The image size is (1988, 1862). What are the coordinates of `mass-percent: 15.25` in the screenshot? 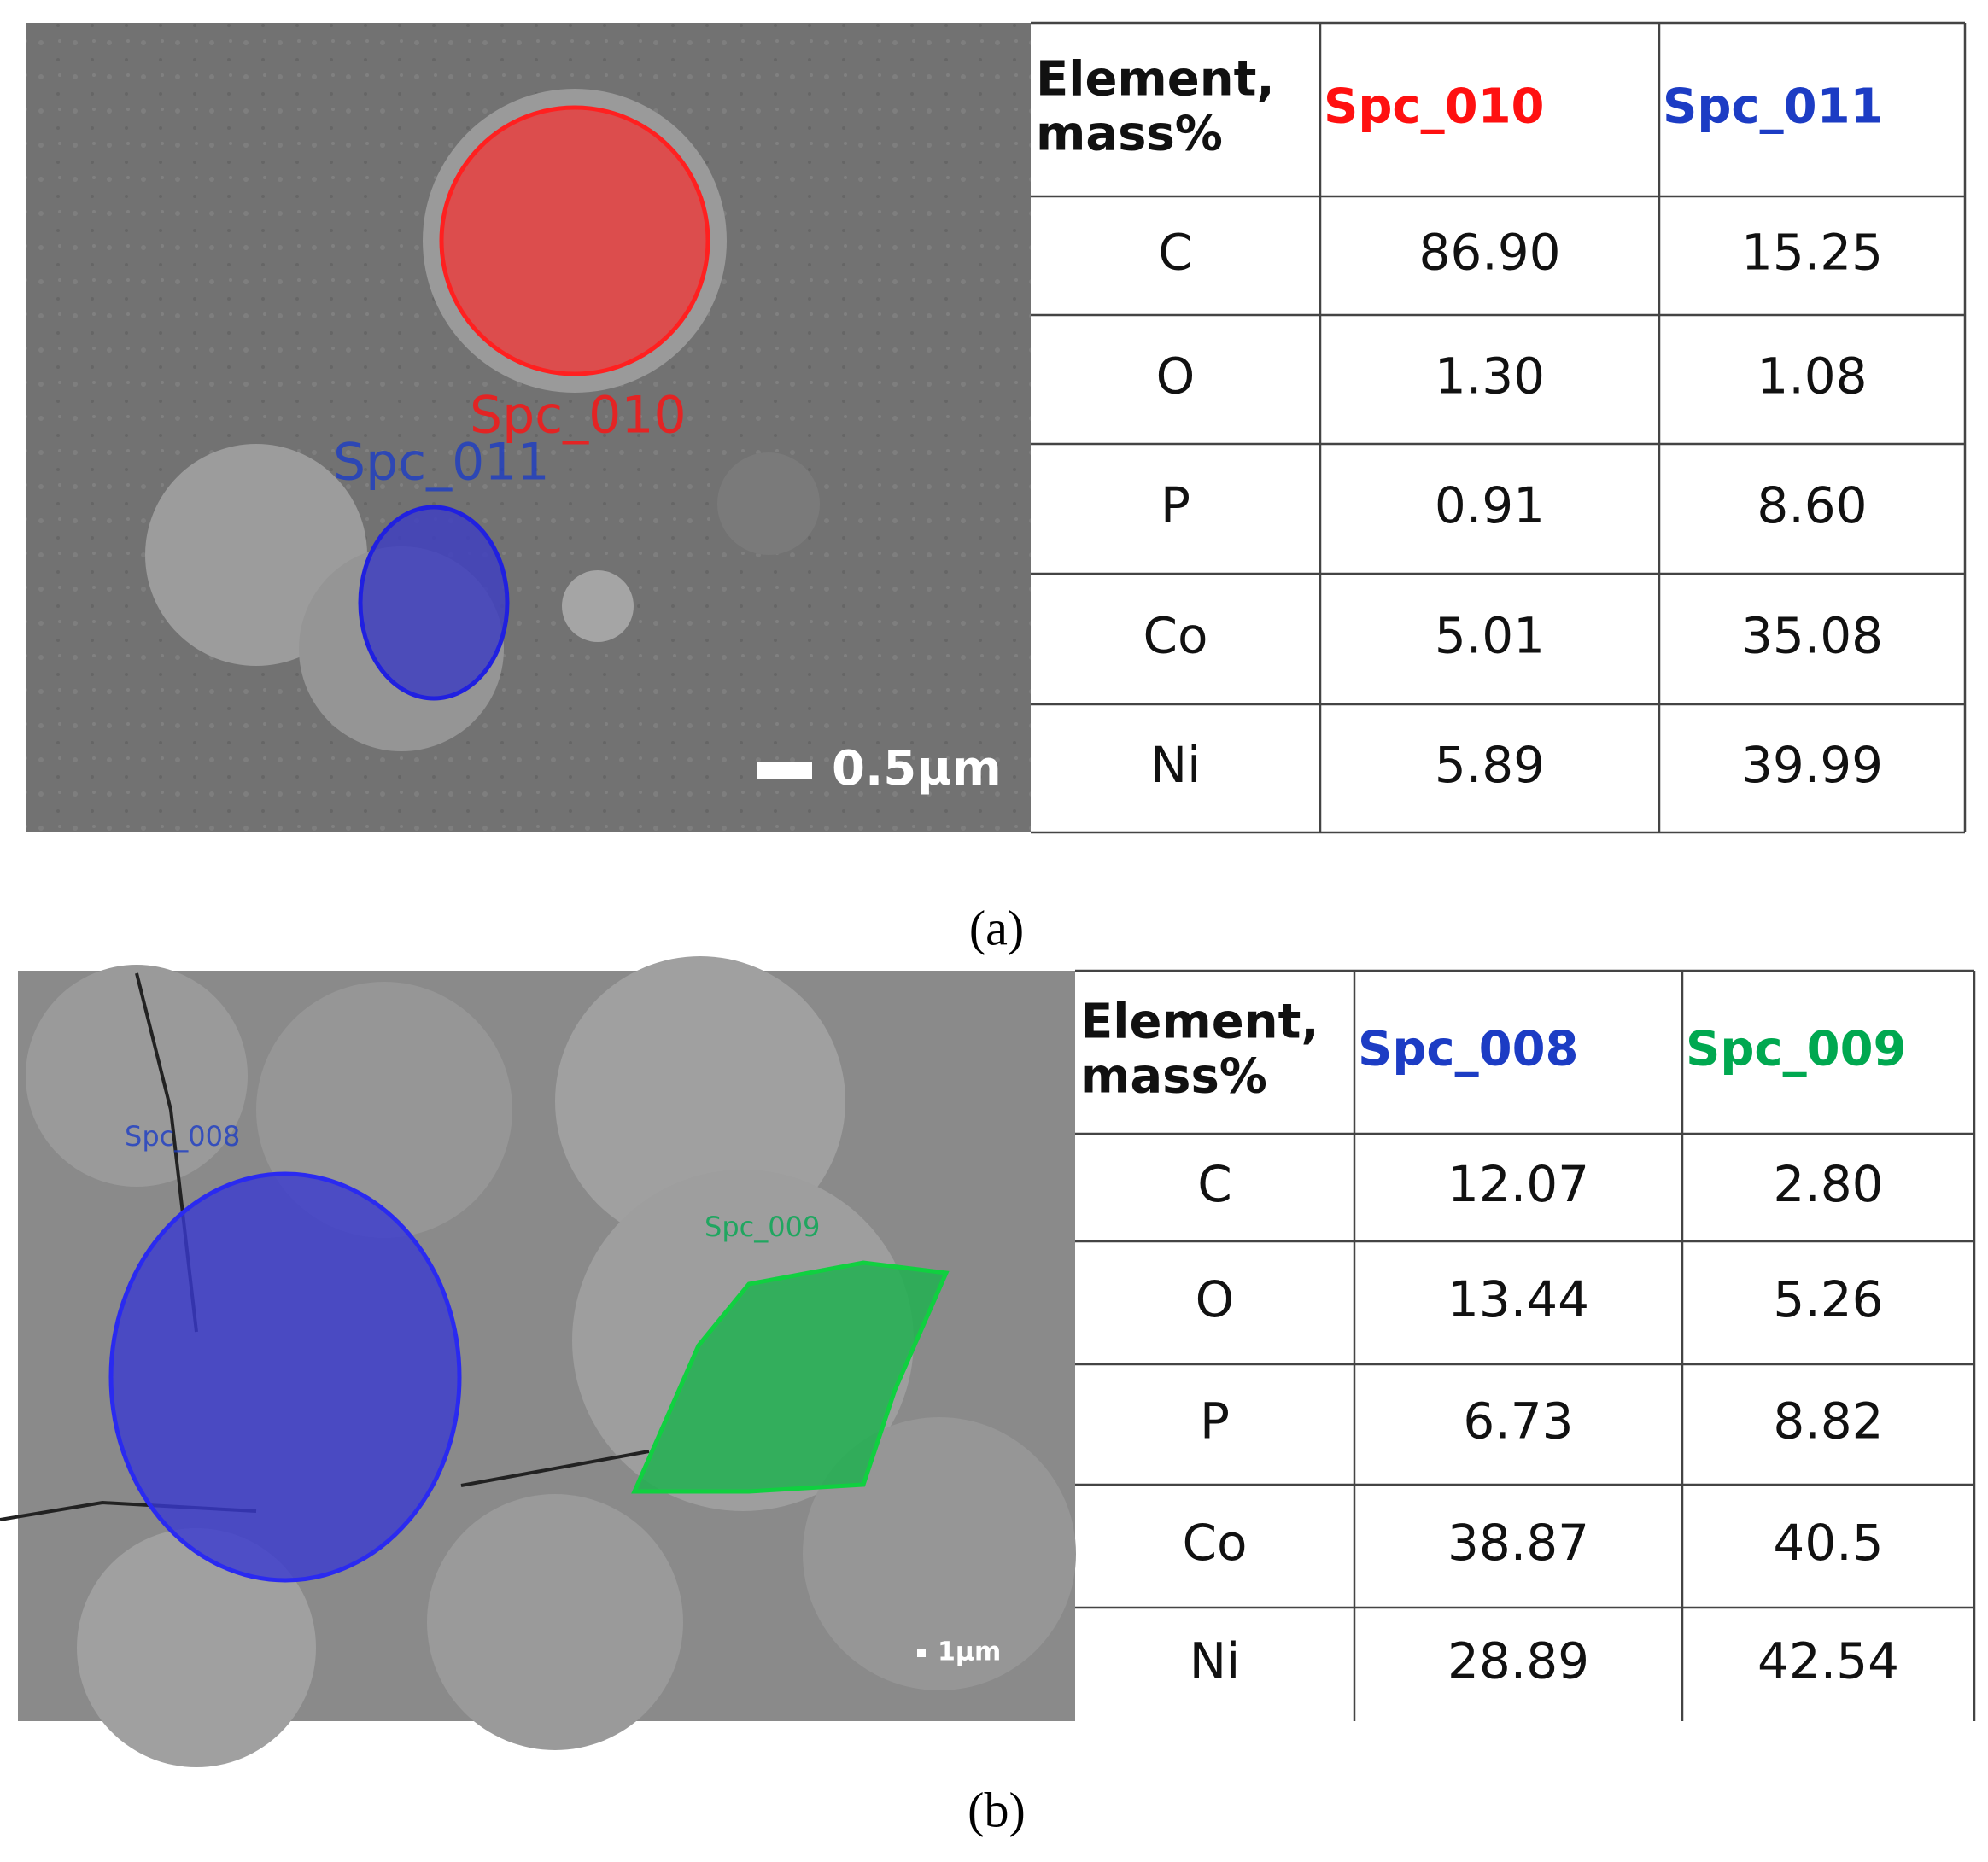 It's located at (1812, 253).